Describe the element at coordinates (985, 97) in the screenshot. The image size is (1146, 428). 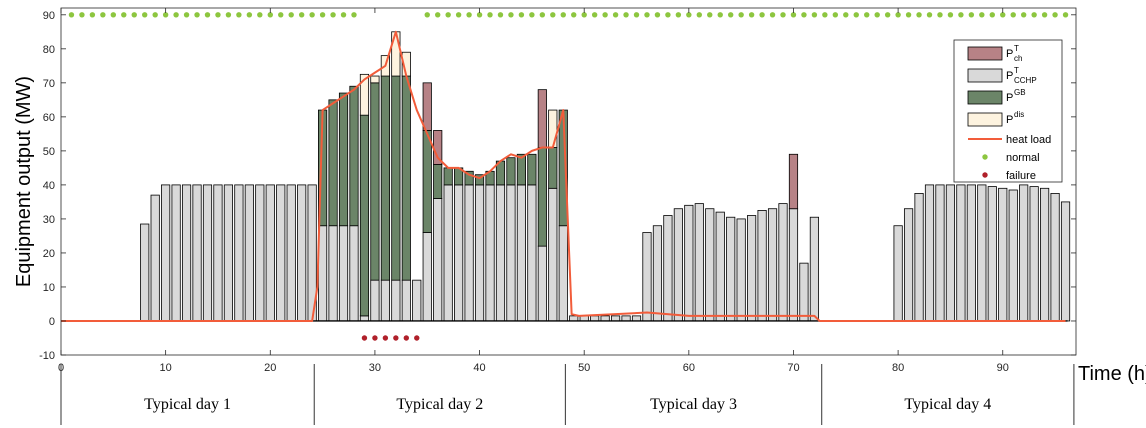
I see `legend-swatch-P_GB` at that location.